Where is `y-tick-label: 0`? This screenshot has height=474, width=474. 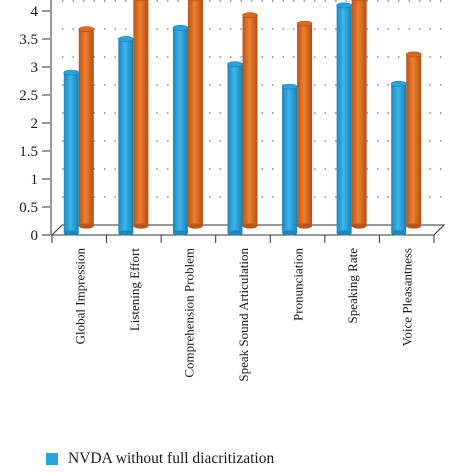
y-tick-label: 0 is located at coordinates (35, 236).